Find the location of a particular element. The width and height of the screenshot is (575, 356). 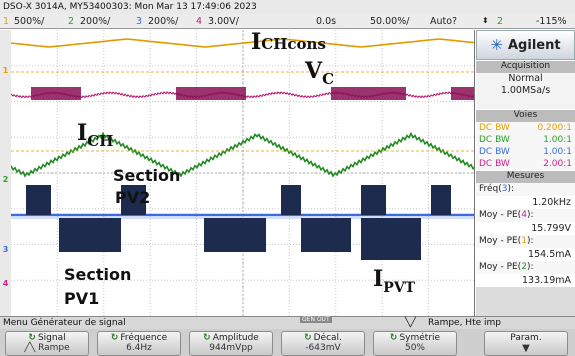

mesures-header: Mesures is located at coordinates (525, 176).